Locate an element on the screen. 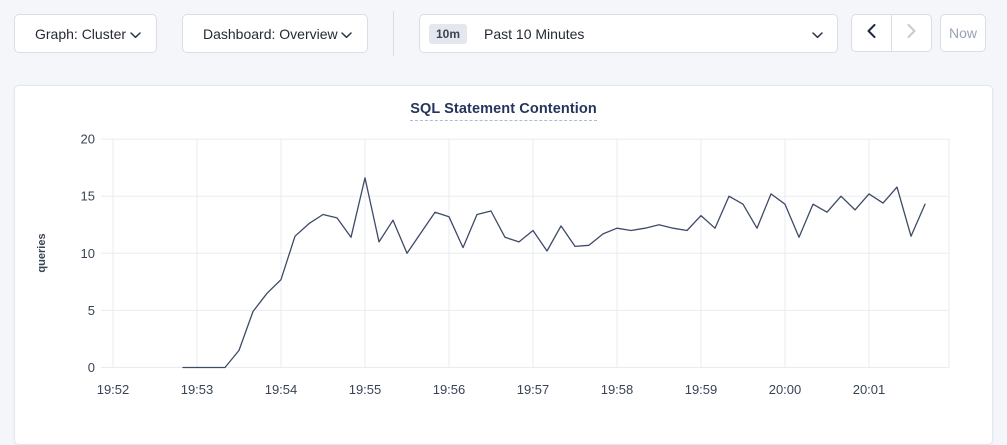 The width and height of the screenshot is (1007, 445). dashboard-dropdown: Dashboard: Overview is located at coordinates (275, 33).